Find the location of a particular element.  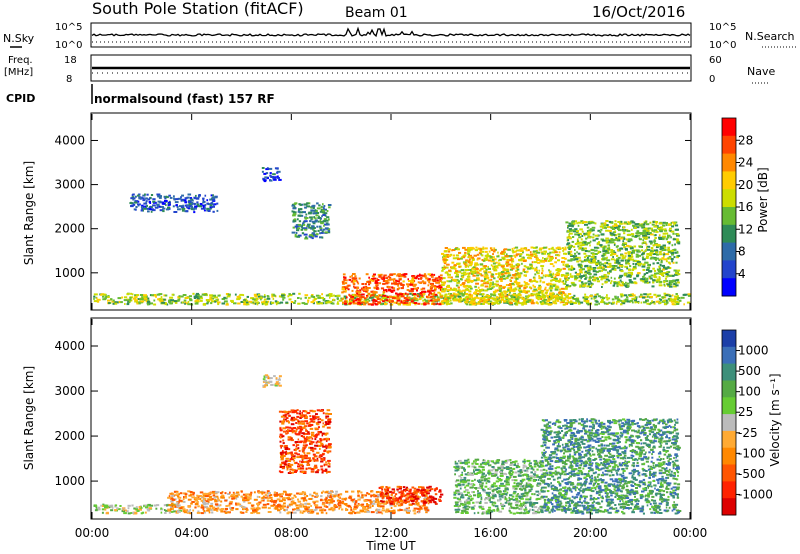

y-tick-label: 4000 is located at coordinates (69, 140).